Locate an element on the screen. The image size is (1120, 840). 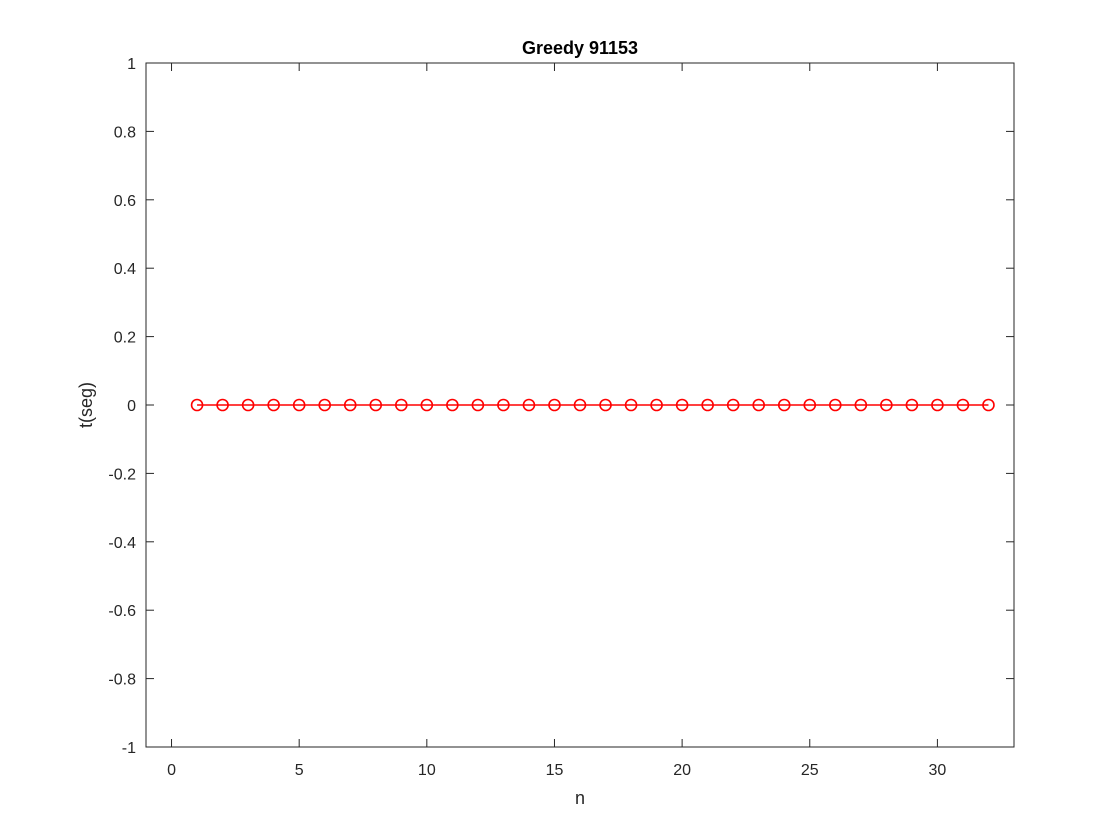
y-tick-label: -1 is located at coordinates (129, 748).